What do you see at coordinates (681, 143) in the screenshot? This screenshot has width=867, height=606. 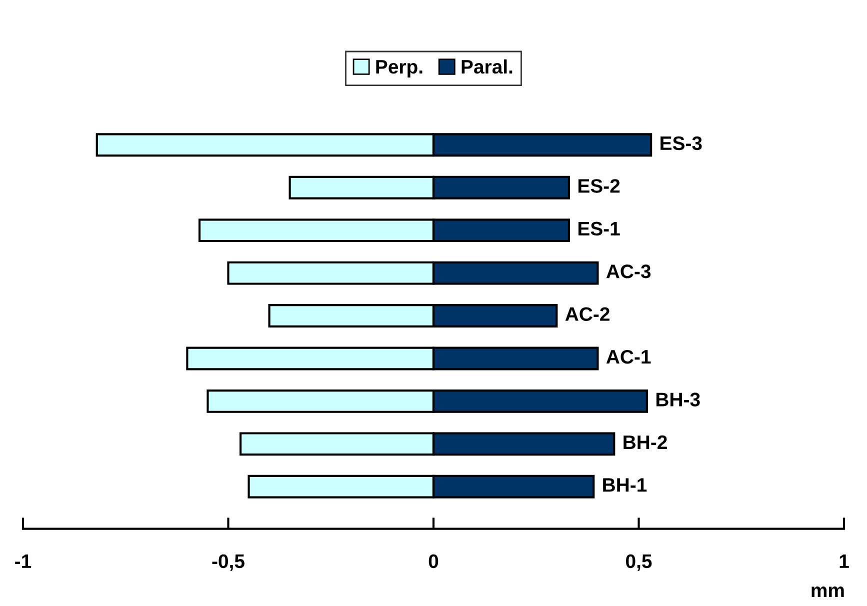 I see `y-tick-label: ES-3` at bounding box center [681, 143].